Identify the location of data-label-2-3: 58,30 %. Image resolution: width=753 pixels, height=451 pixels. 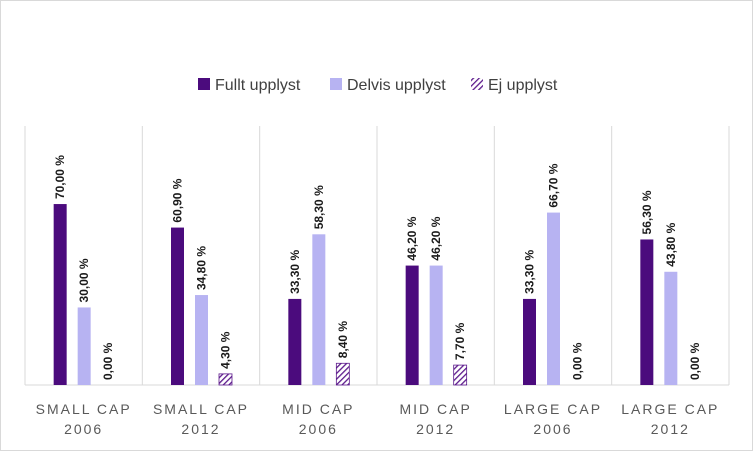
(319, 207).